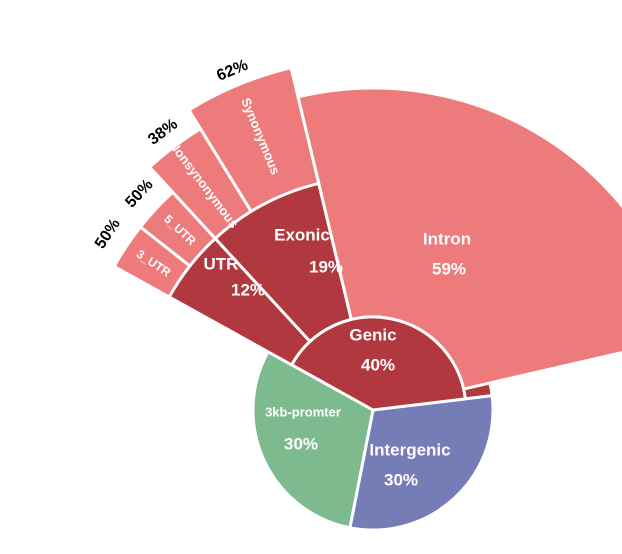  I want to click on promoter-name-label: 3kb-promter, so click(303, 411).